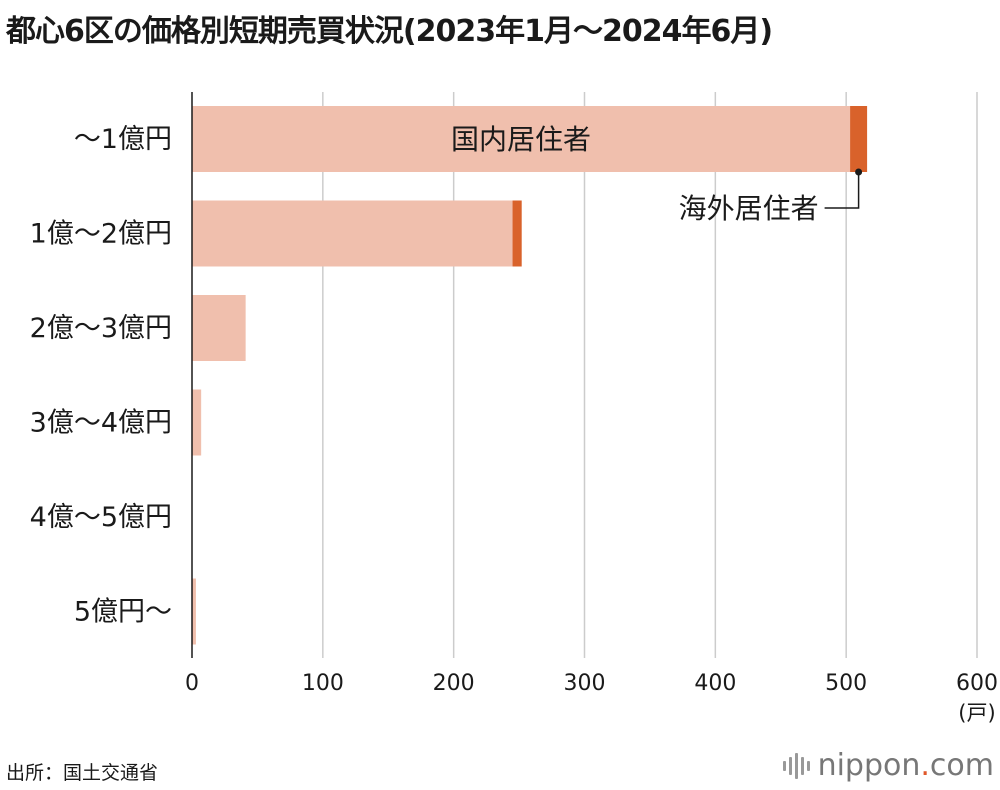 Image resolution: width=1000 pixels, height=790 pixels. I want to click on annotation-domestic: 国内居住者, so click(521, 139).